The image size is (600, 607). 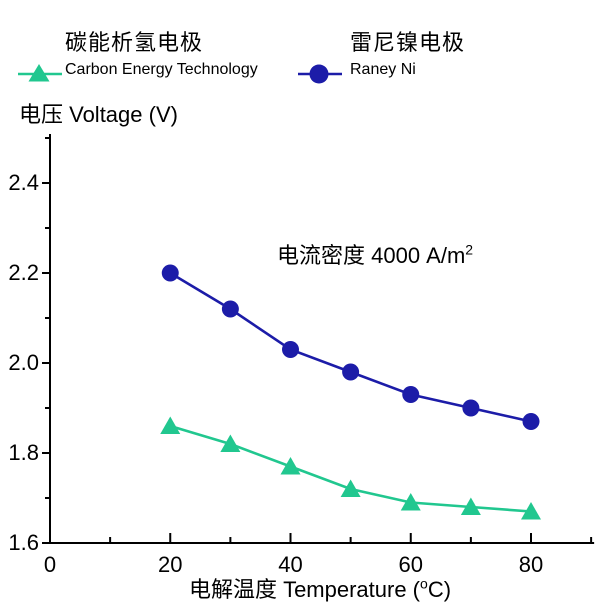 I want to click on y-tick-label: 2.4, so click(x=23, y=182).